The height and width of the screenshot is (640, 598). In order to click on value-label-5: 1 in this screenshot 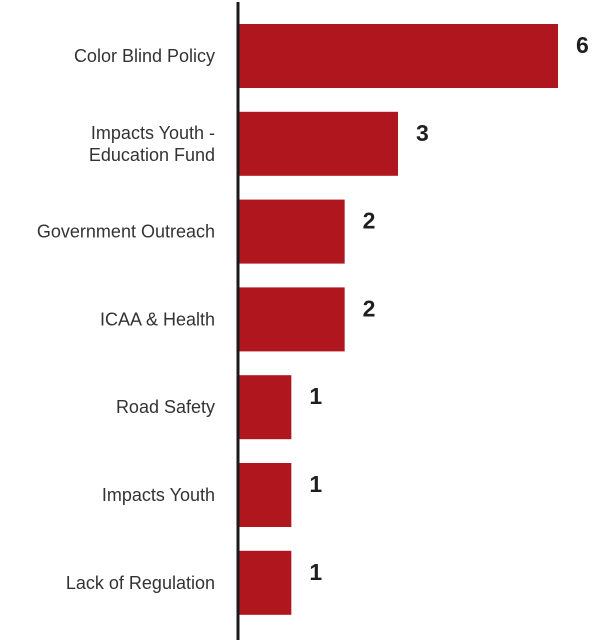, I will do `click(315, 396)`.